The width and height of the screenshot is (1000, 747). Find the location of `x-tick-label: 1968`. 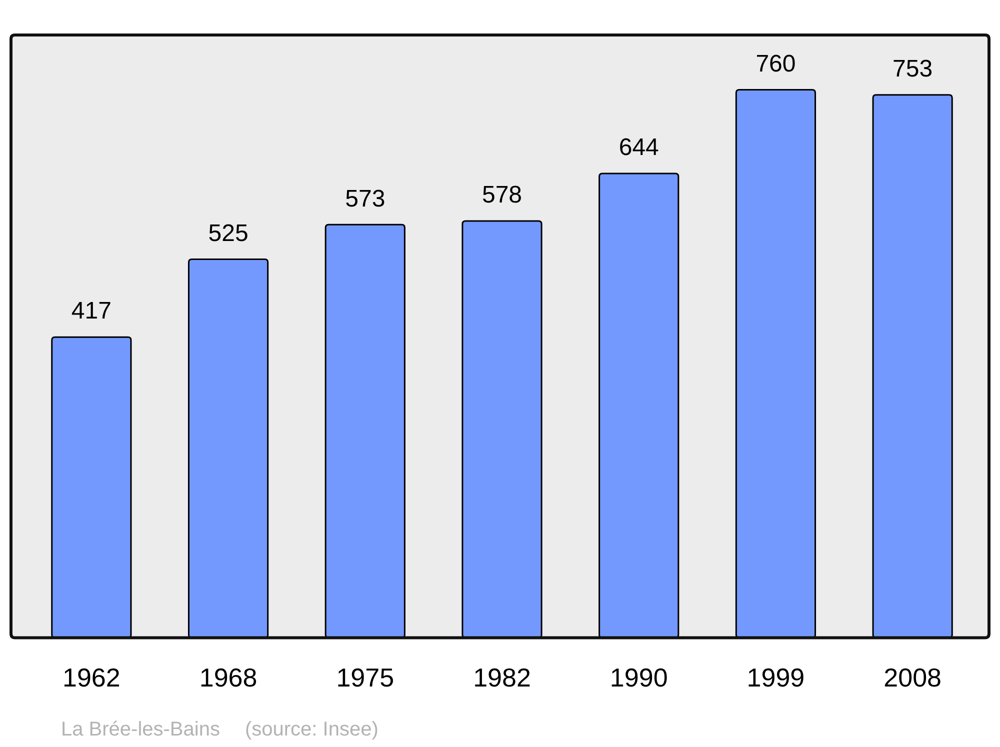

x-tick-label: 1968 is located at coordinates (228, 677).